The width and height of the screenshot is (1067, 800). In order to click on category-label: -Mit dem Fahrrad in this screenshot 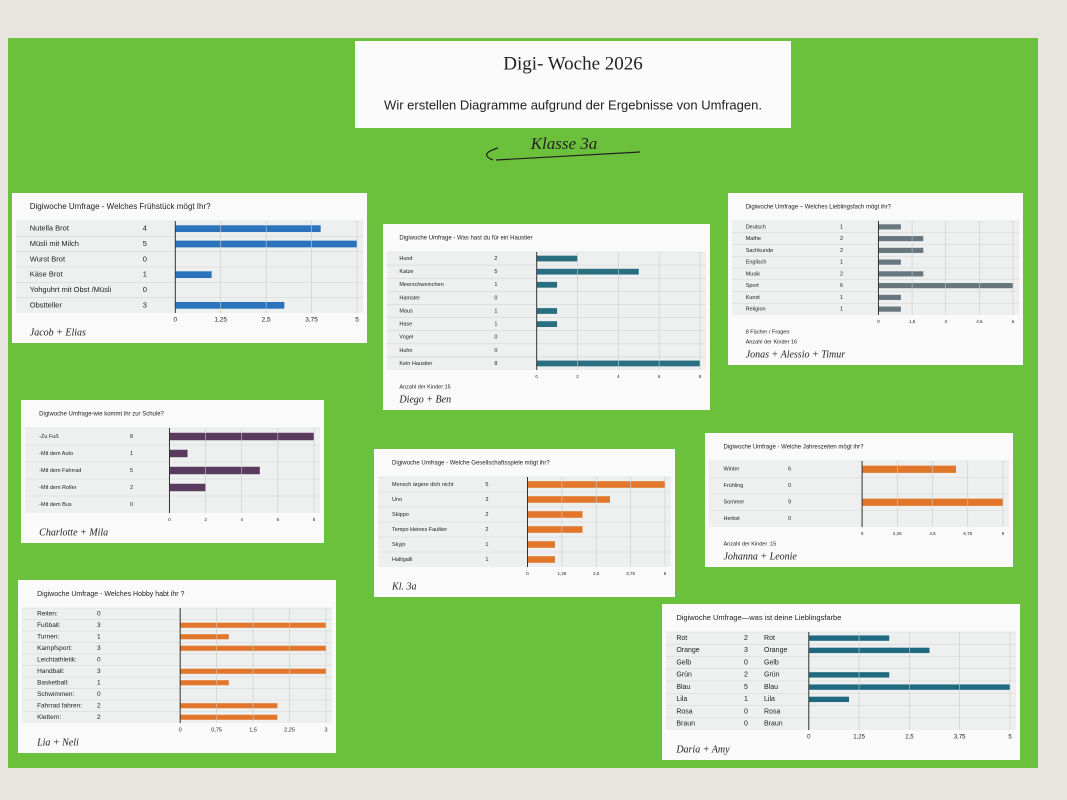, I will do `click(60, 471)`.